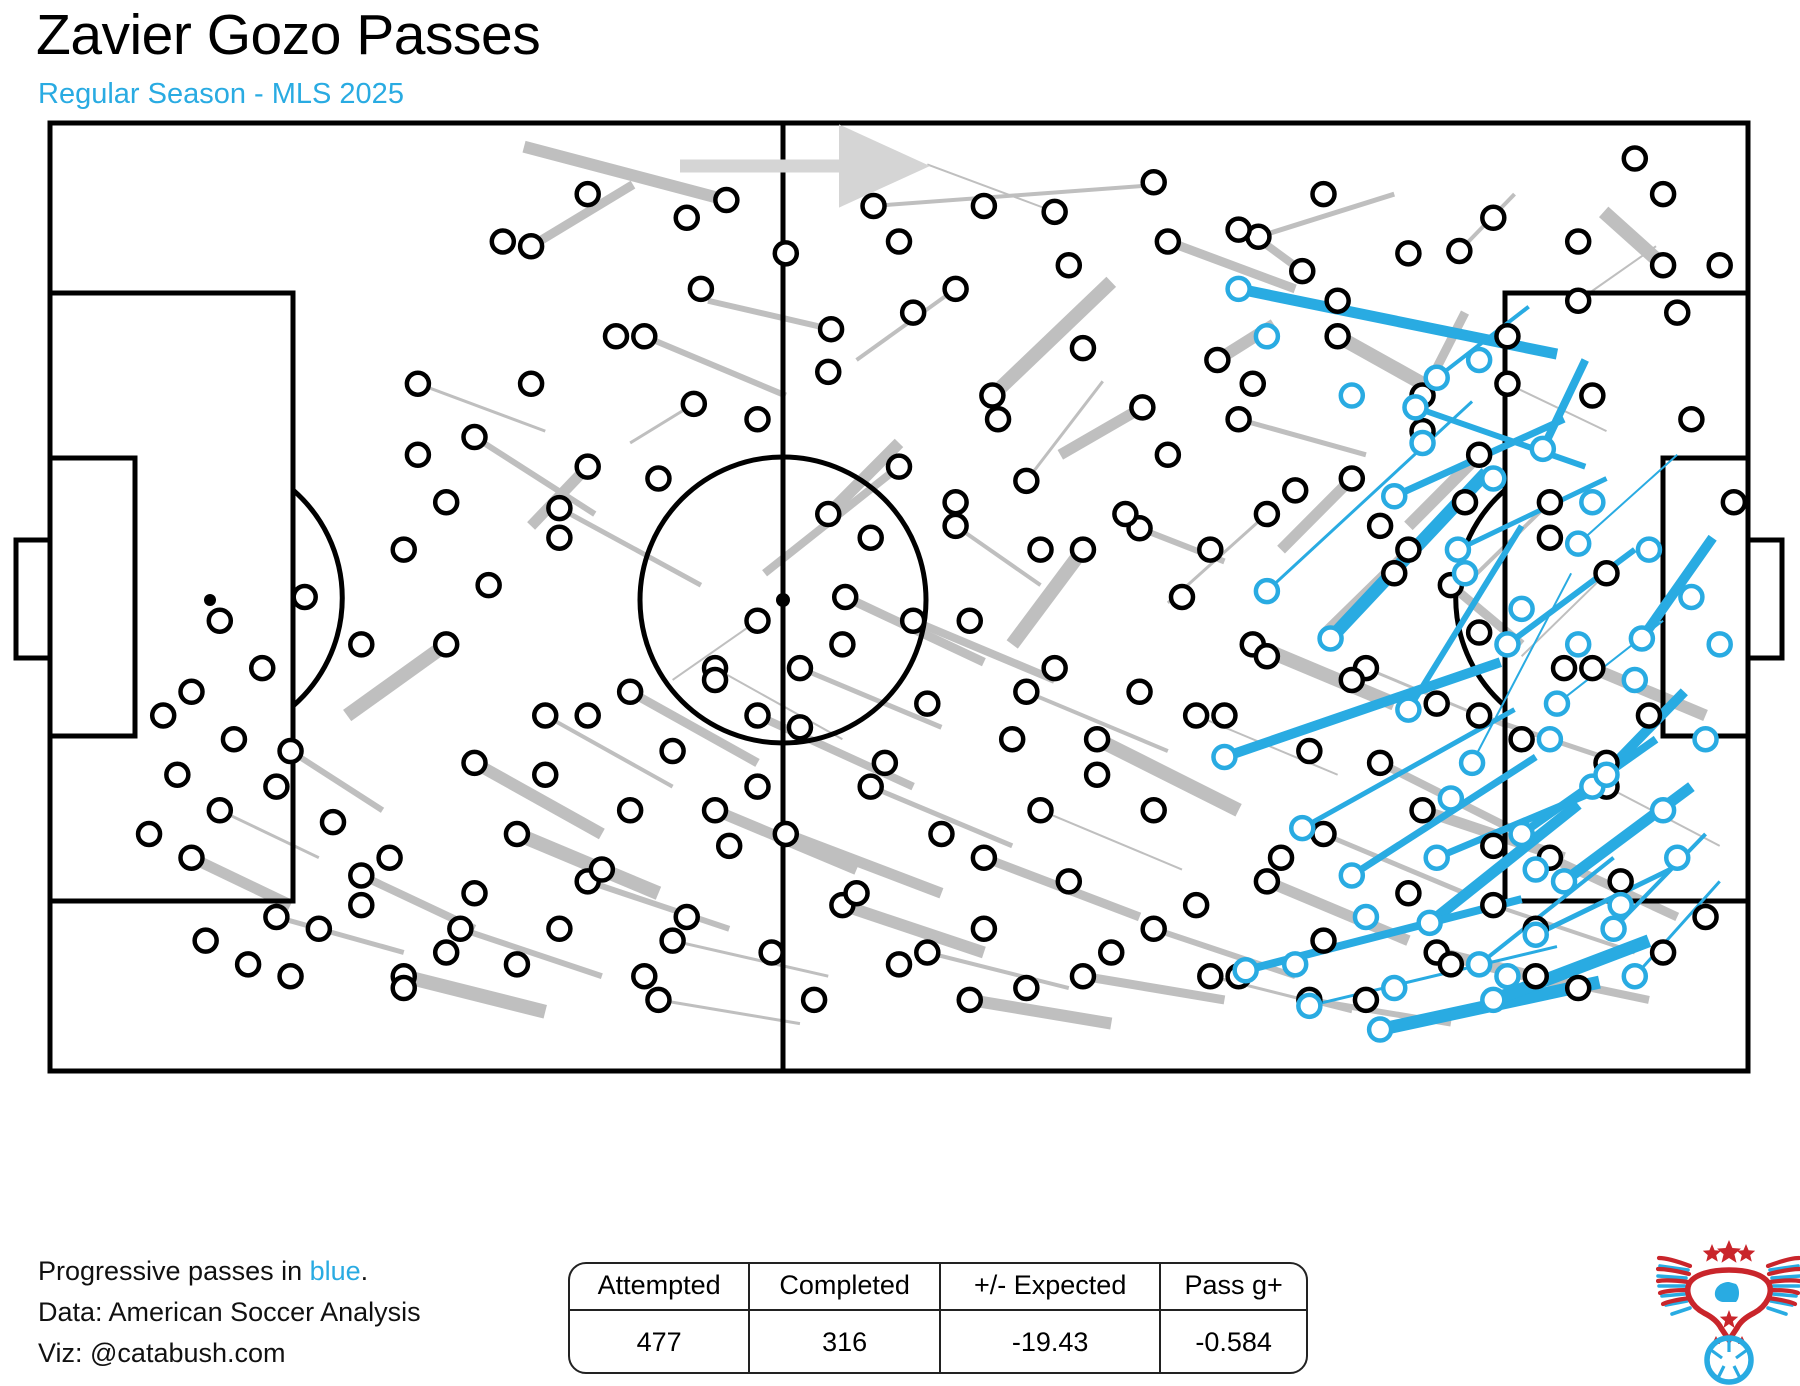 The image size is (1800, 1386). What do you see at coordinates (845, 1341) in the screenshot?
I see `stats-value-completed: 316` at bounding box center [845, 1341].